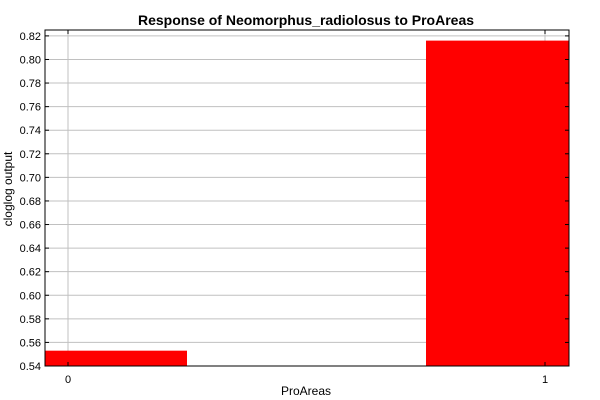 This screenshot has height=400, width=600. What do you see at coordinates (30, 226) in the screenshot?
I see `y-tick-label: 0.66` at bounding box center [30, 226].